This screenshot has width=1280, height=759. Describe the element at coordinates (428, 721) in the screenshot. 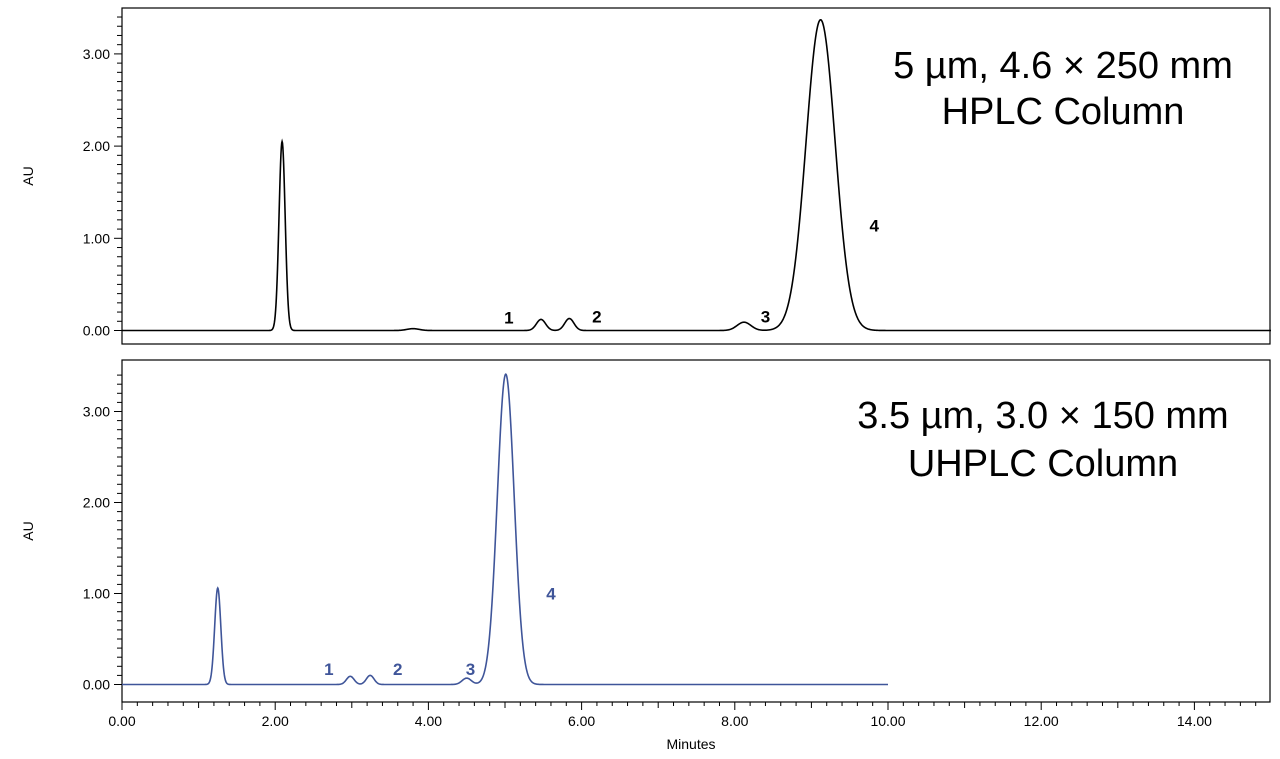

I see `x-tick-label: 4.00` at that location.